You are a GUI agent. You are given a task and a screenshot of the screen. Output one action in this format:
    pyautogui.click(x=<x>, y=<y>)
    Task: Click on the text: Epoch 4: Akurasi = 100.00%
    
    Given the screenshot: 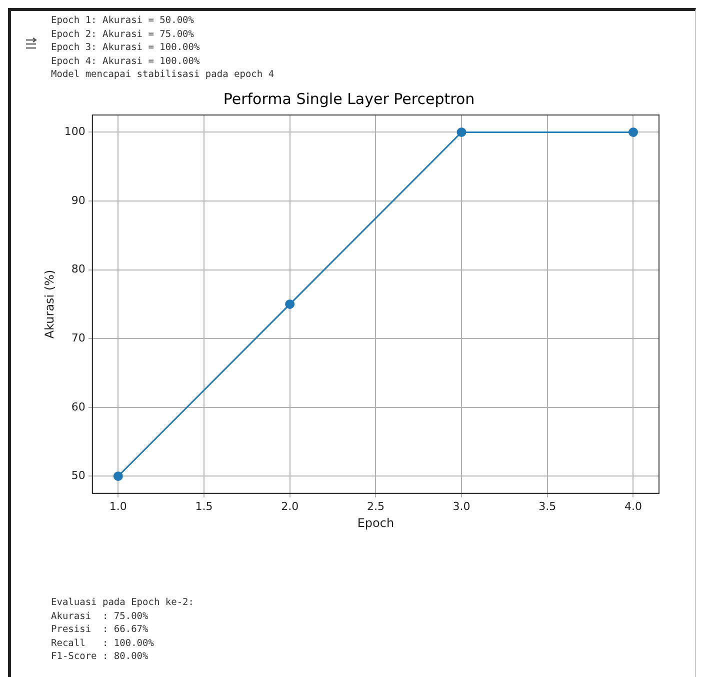 What is the action you would take?
    pyautogui.click(x=126, y=61)
    